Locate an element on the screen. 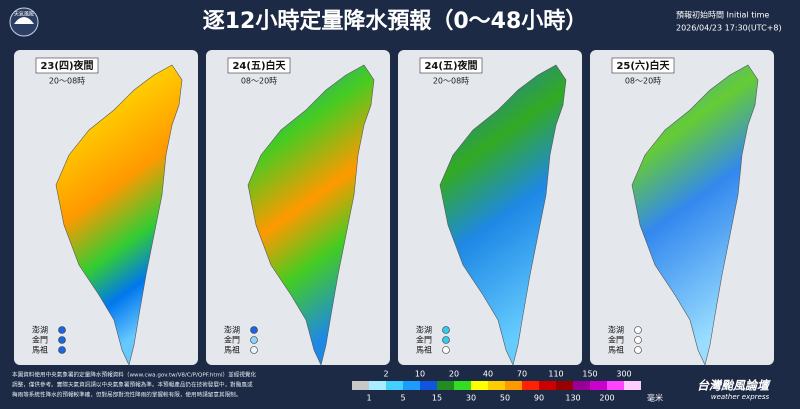  scale-label-lower: 5 is located at coordinates (402, 398).